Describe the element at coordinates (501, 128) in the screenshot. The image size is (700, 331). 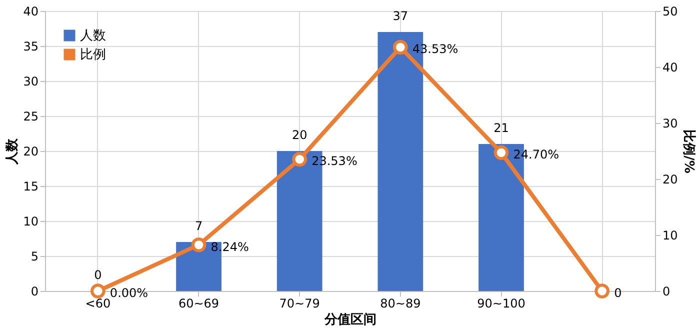
I see `data-label: 21` at that location.